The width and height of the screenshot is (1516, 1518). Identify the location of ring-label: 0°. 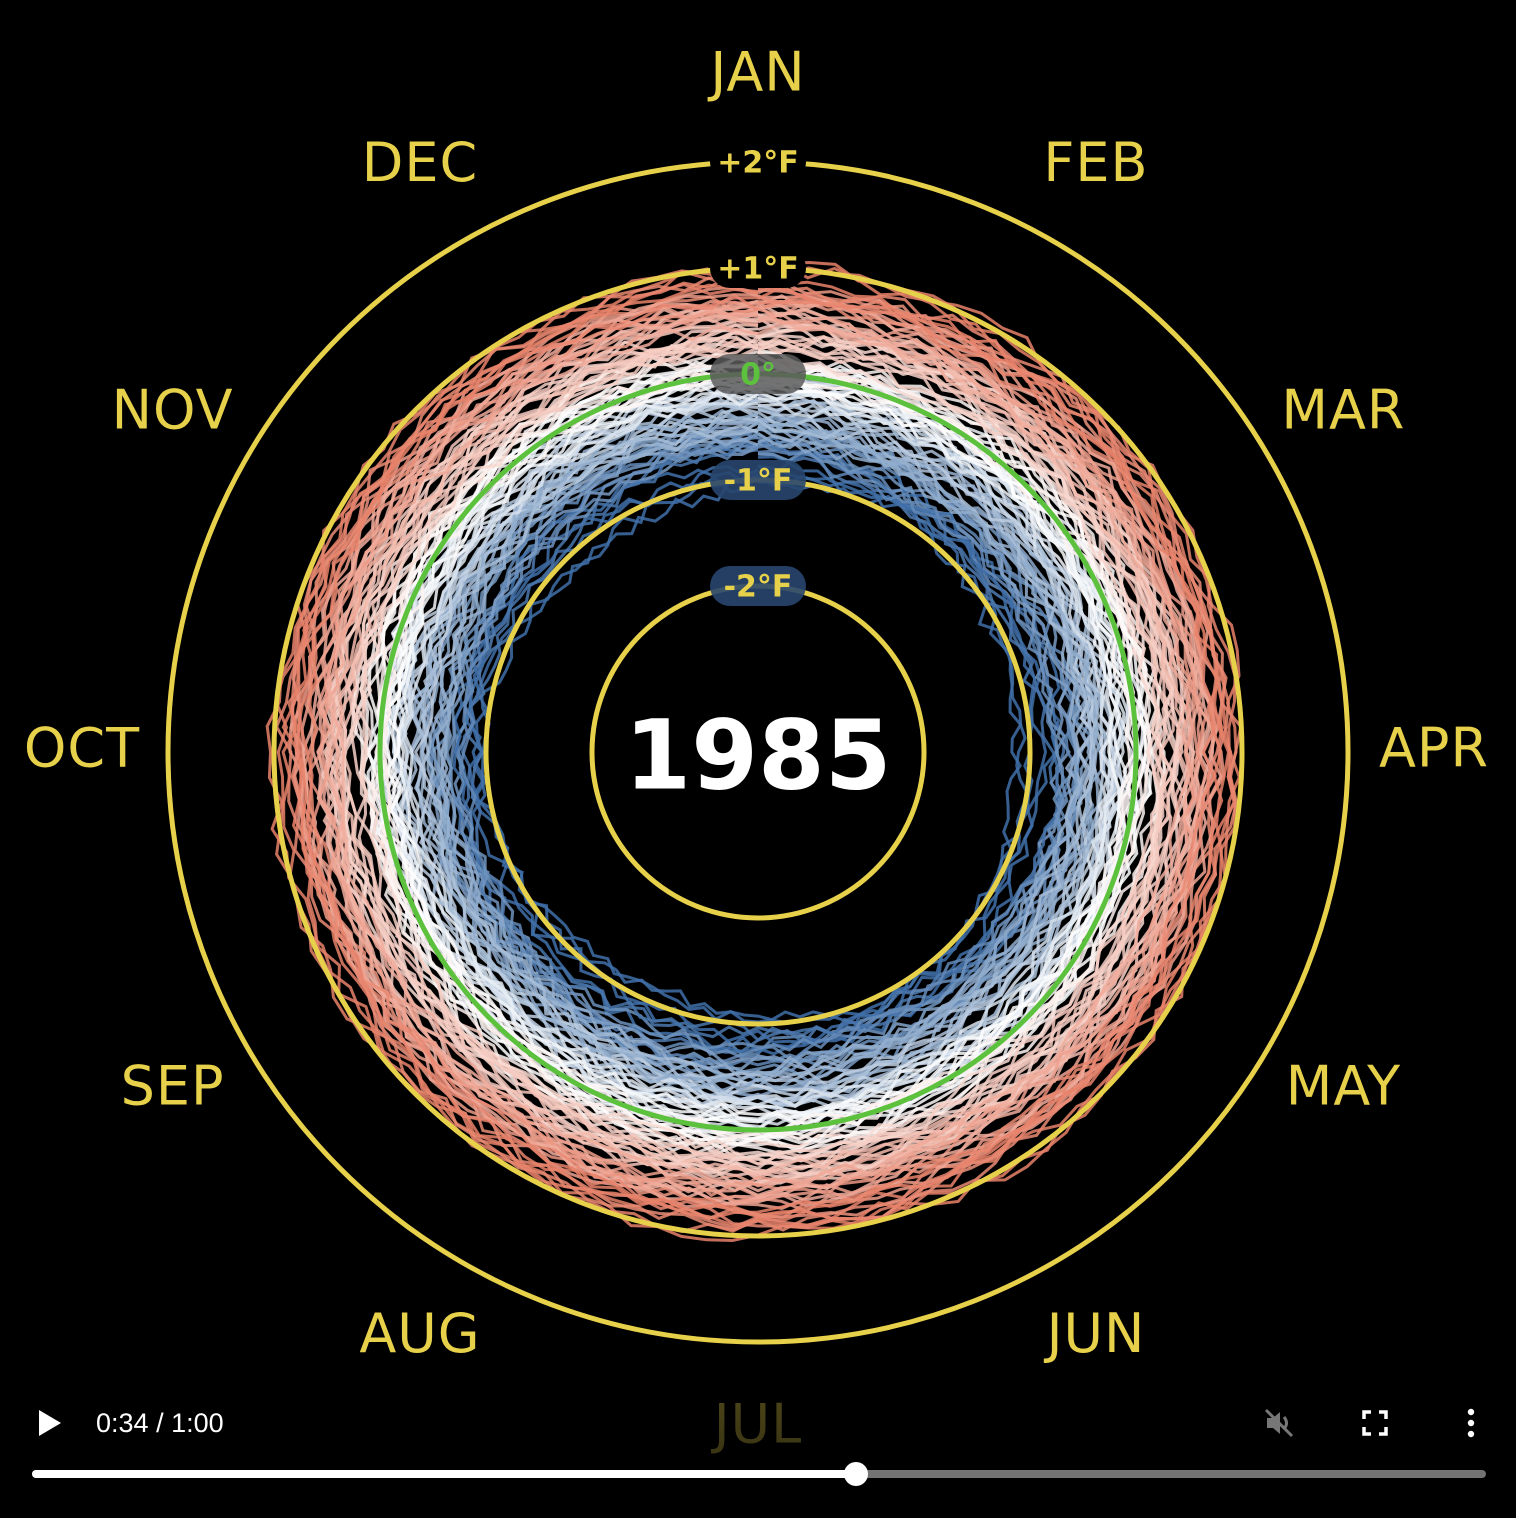
(758, 375).